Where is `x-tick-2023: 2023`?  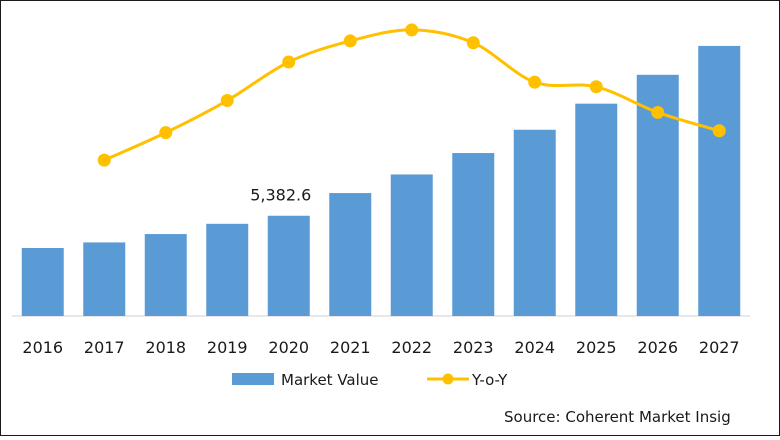
x-tick-2023: 2023 is located at coordinates (473, 347).